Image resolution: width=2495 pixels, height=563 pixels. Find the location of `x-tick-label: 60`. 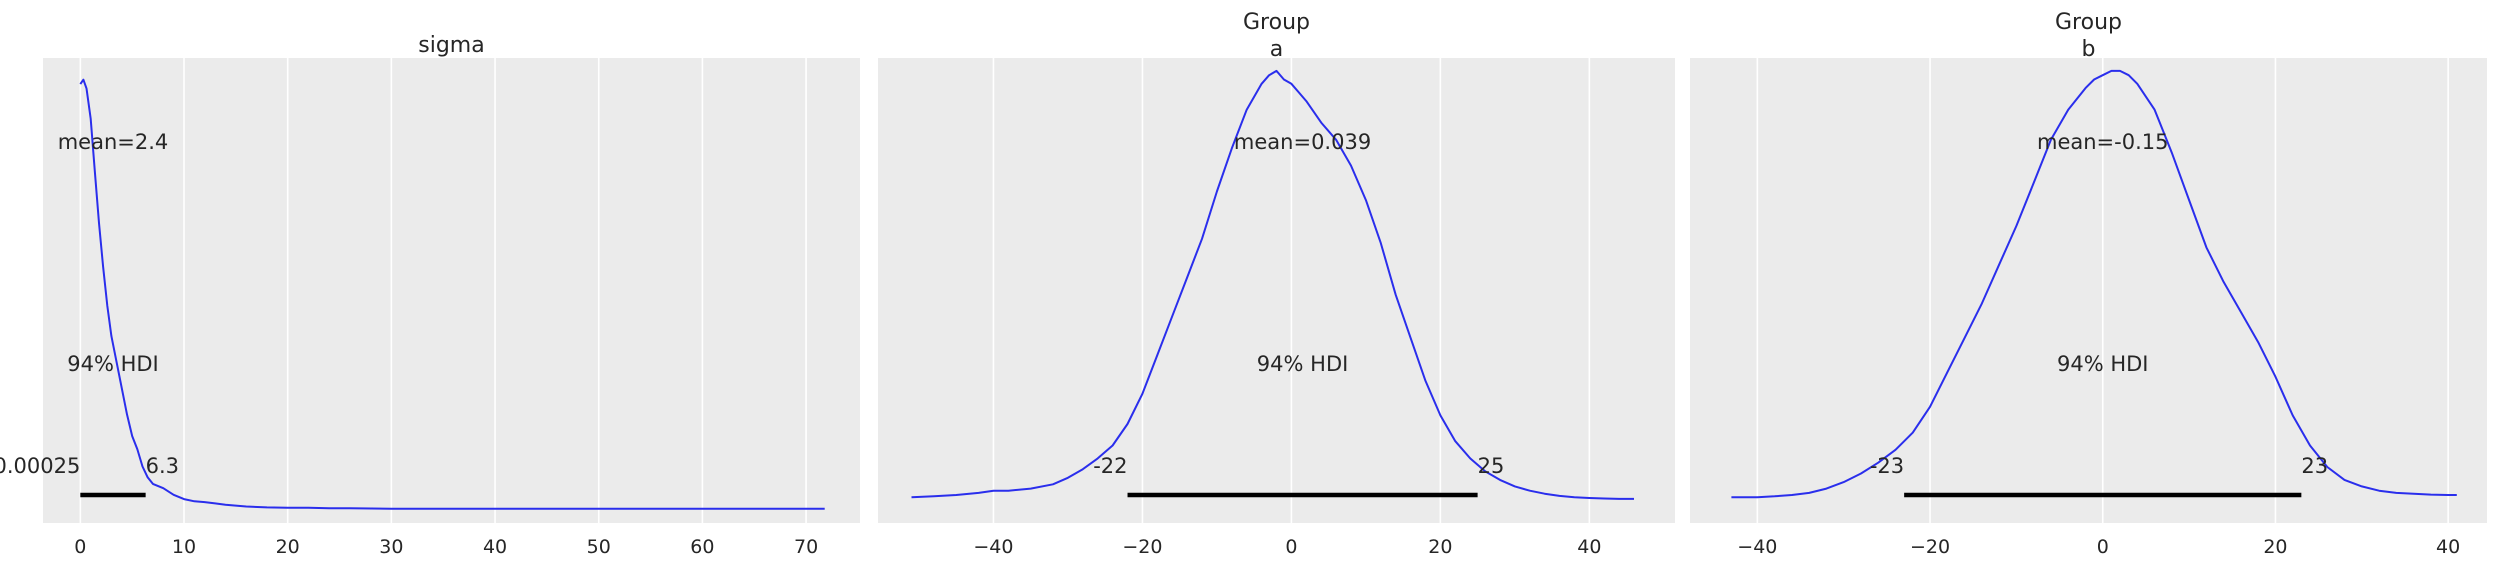

x-tick-label: 60 is located at coordinates (702, 547).